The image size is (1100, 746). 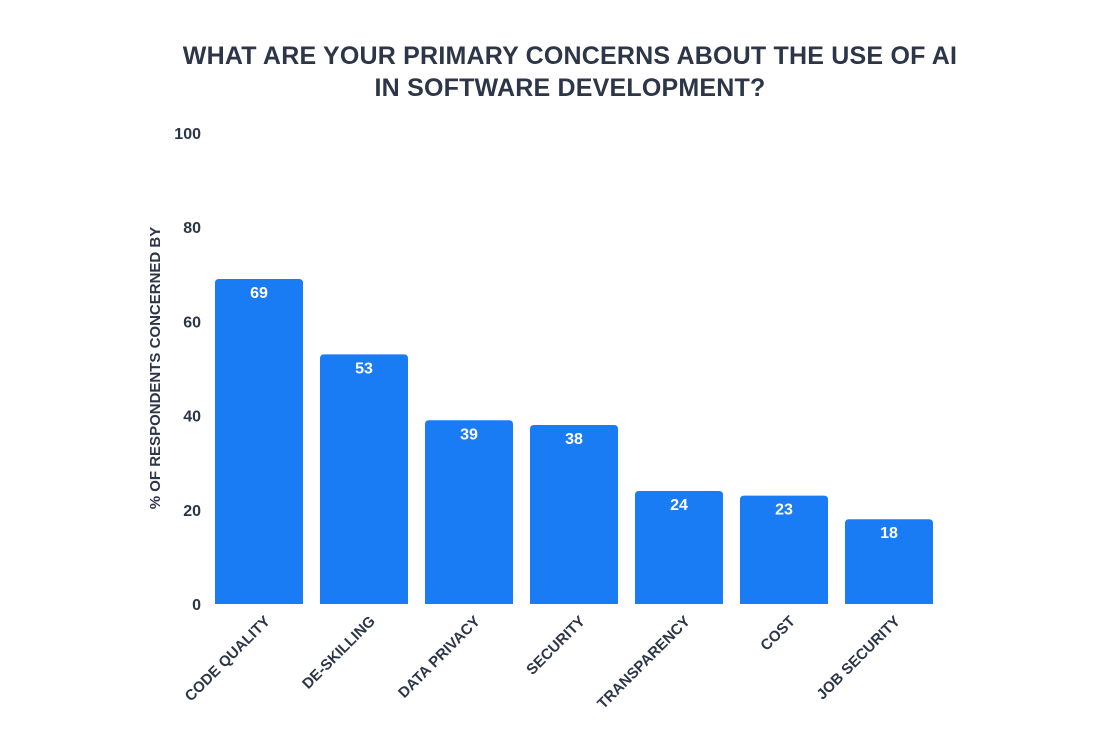 I want to click on x-tick-label: TRANSPARENCY, so click(x=644, y=663).